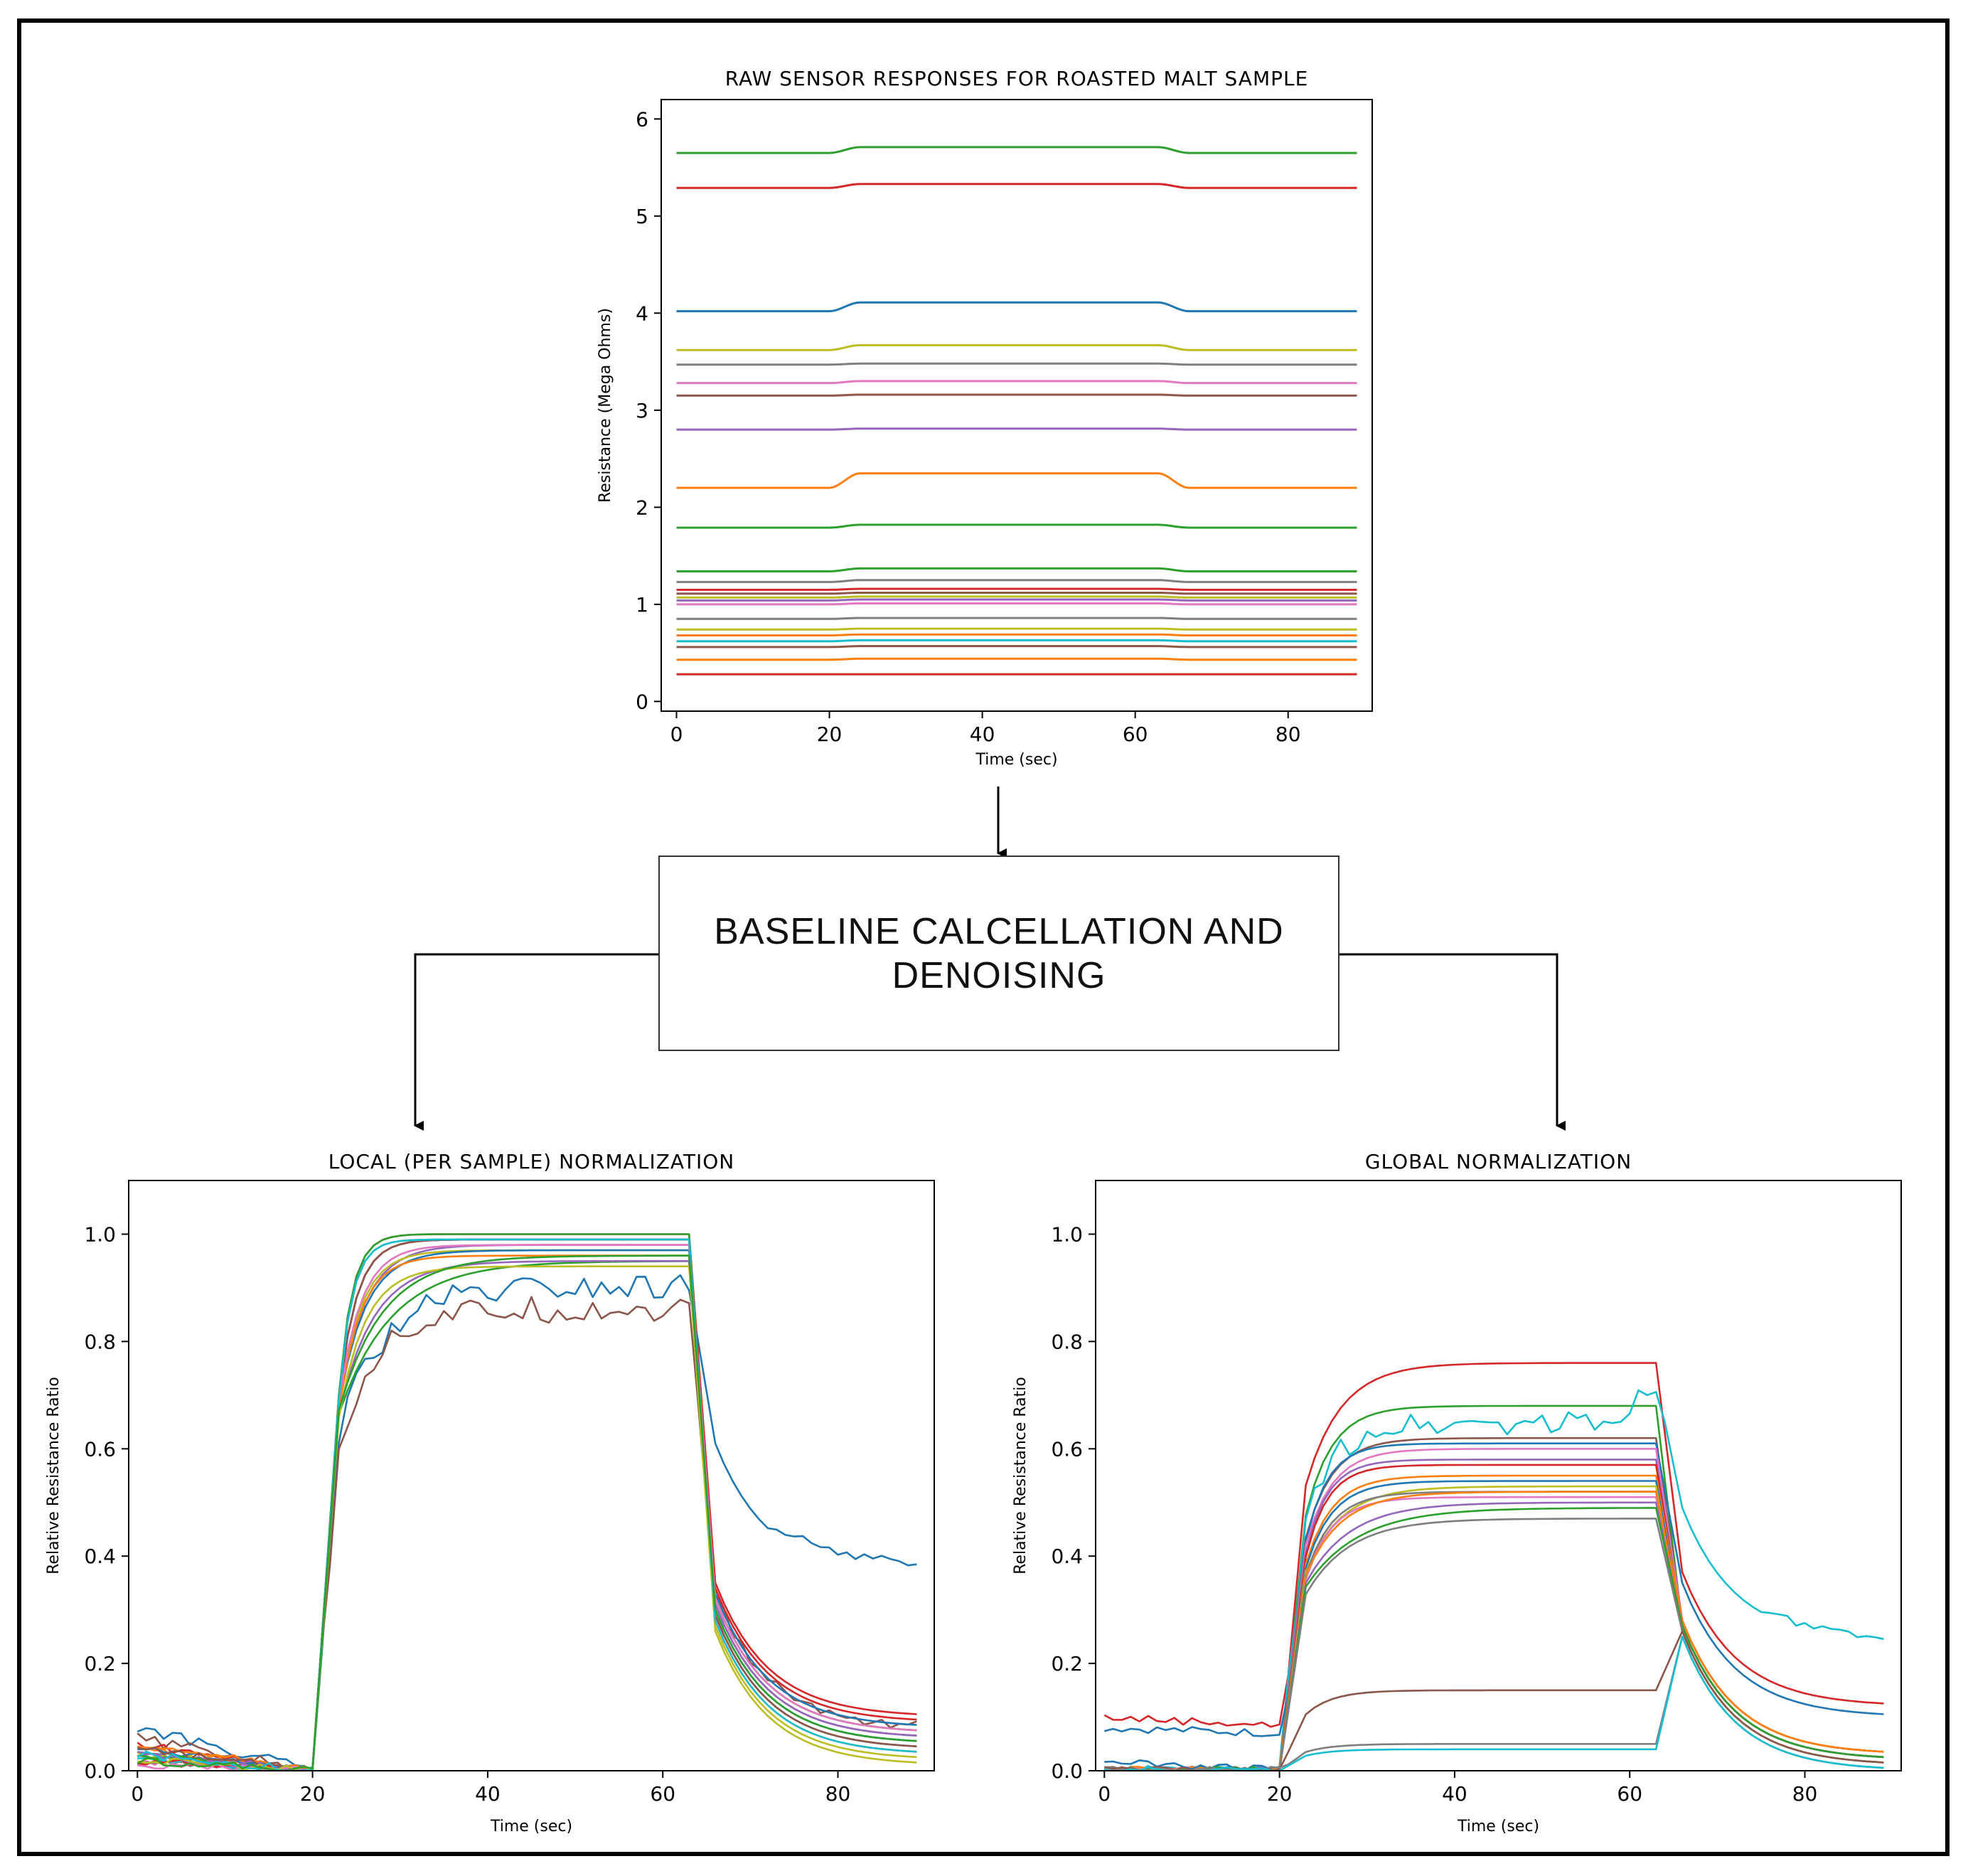 This screenshot has height=1876, width=1968. Describe the element at coordinates (642, 605) in the screenshot. I see `y-tick-label: 1` at that location.